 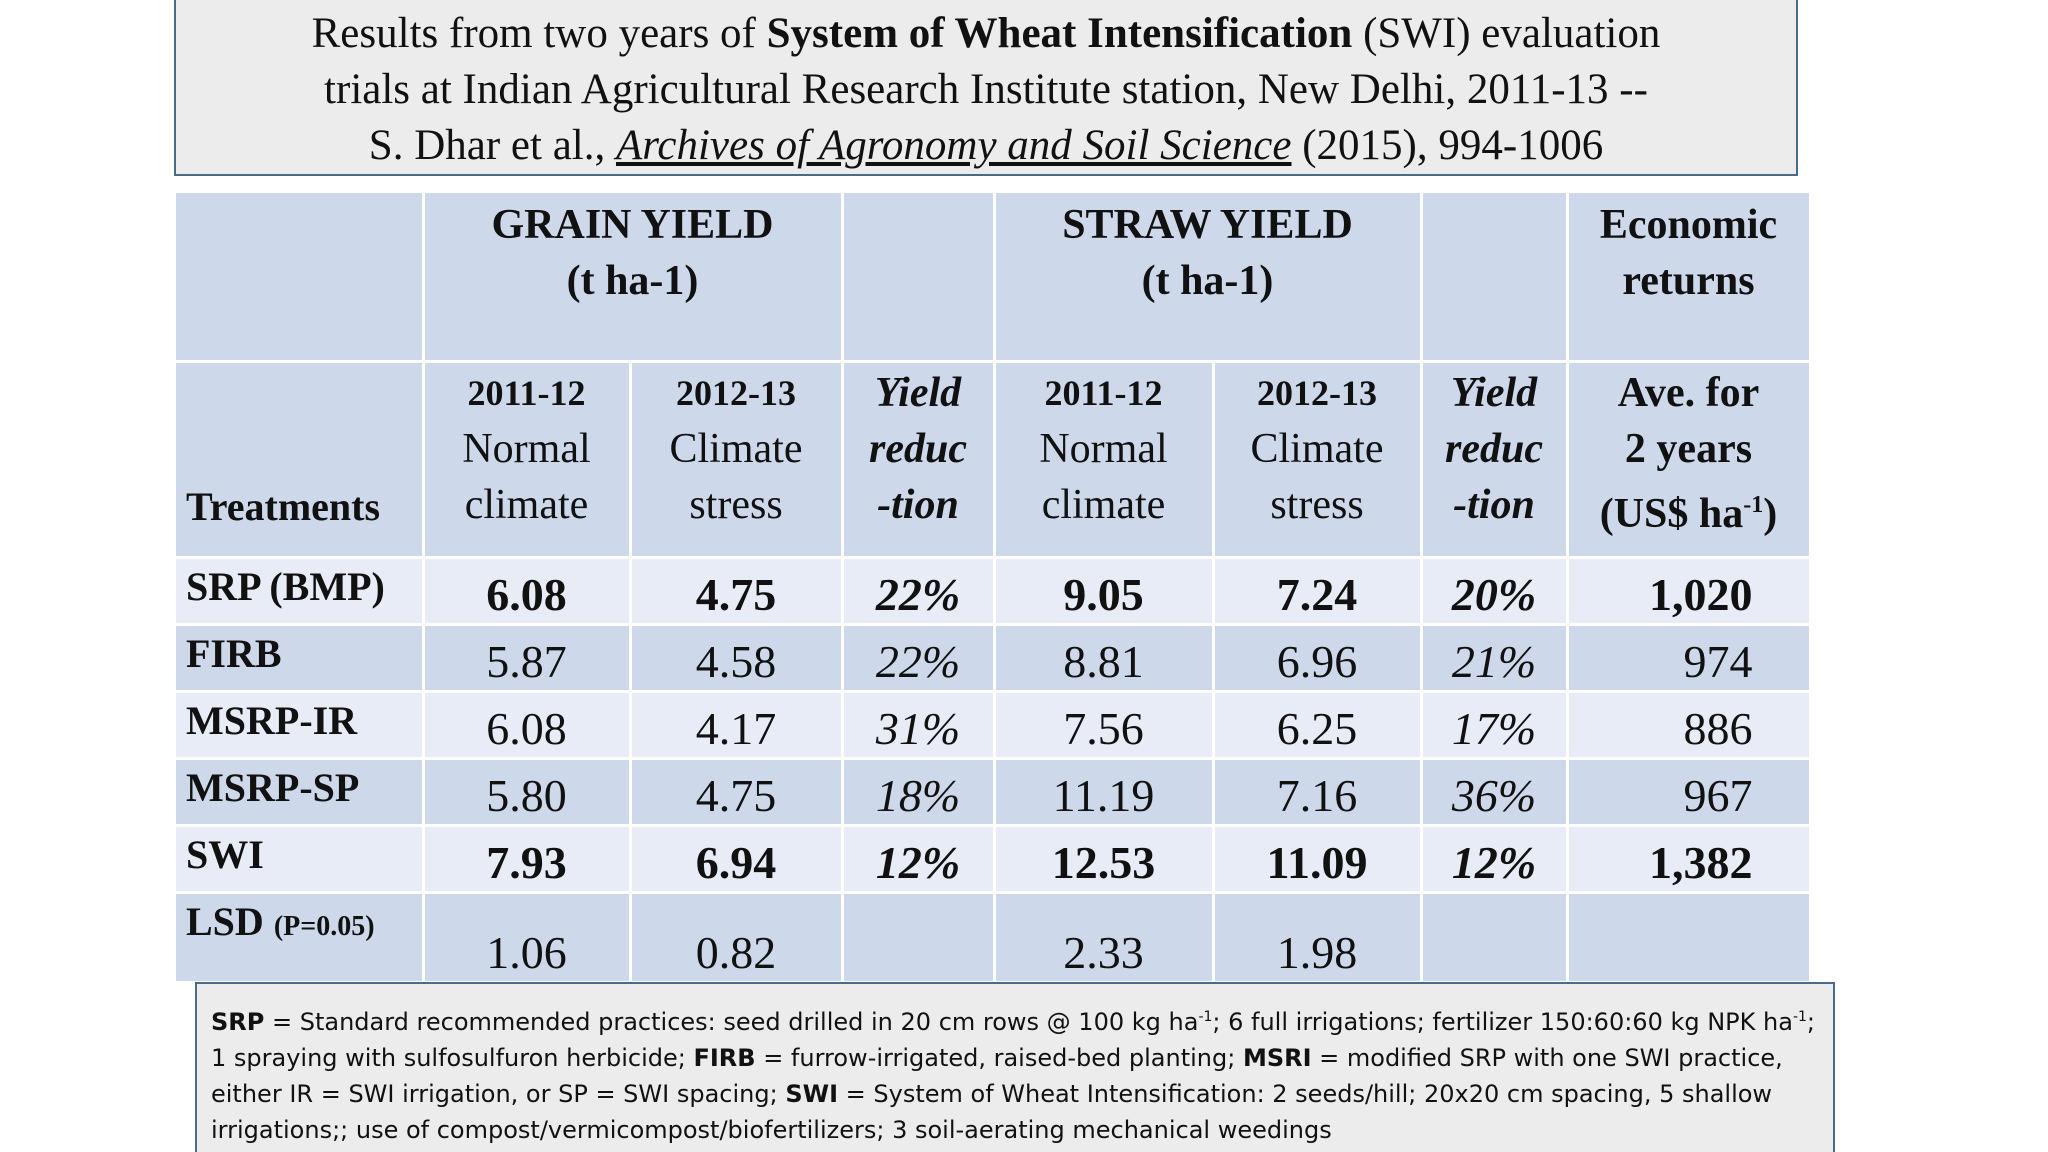 I want to click on straw-yield-unit: (t ha-1), so click(x=1207, y=281).